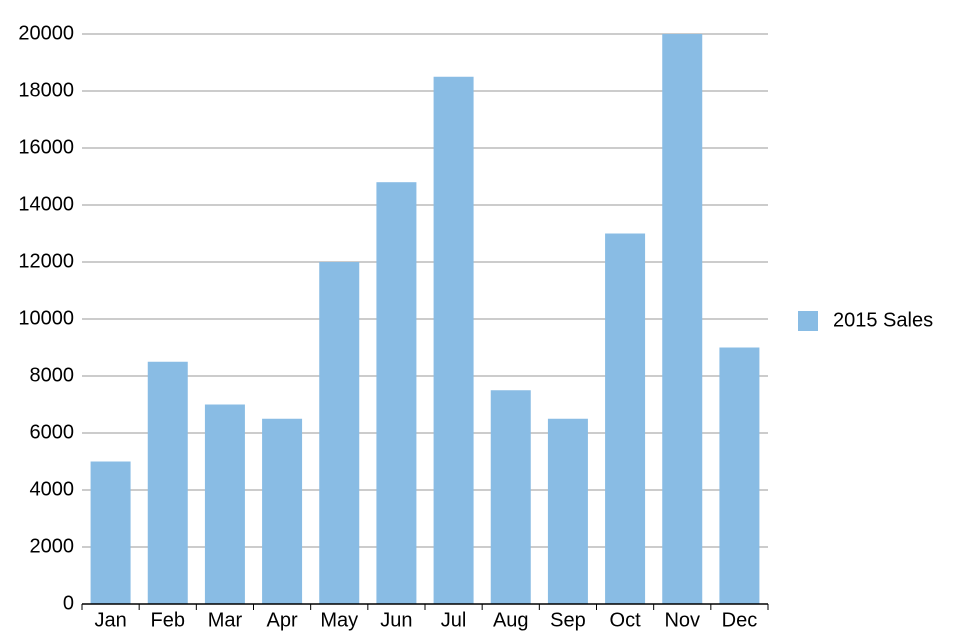 The height and width of the screenshot is (640, 960). Describe the element at coordinates (68, 603) in the screenshot. I see `y-tick-label: 0` at that location.